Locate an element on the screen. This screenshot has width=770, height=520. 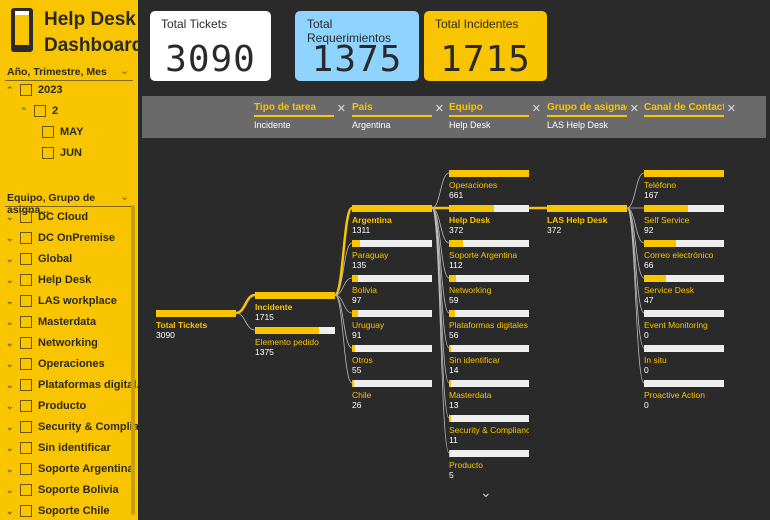
tree-node: Correo electrónico 66 is located at coordinates (684, 255).